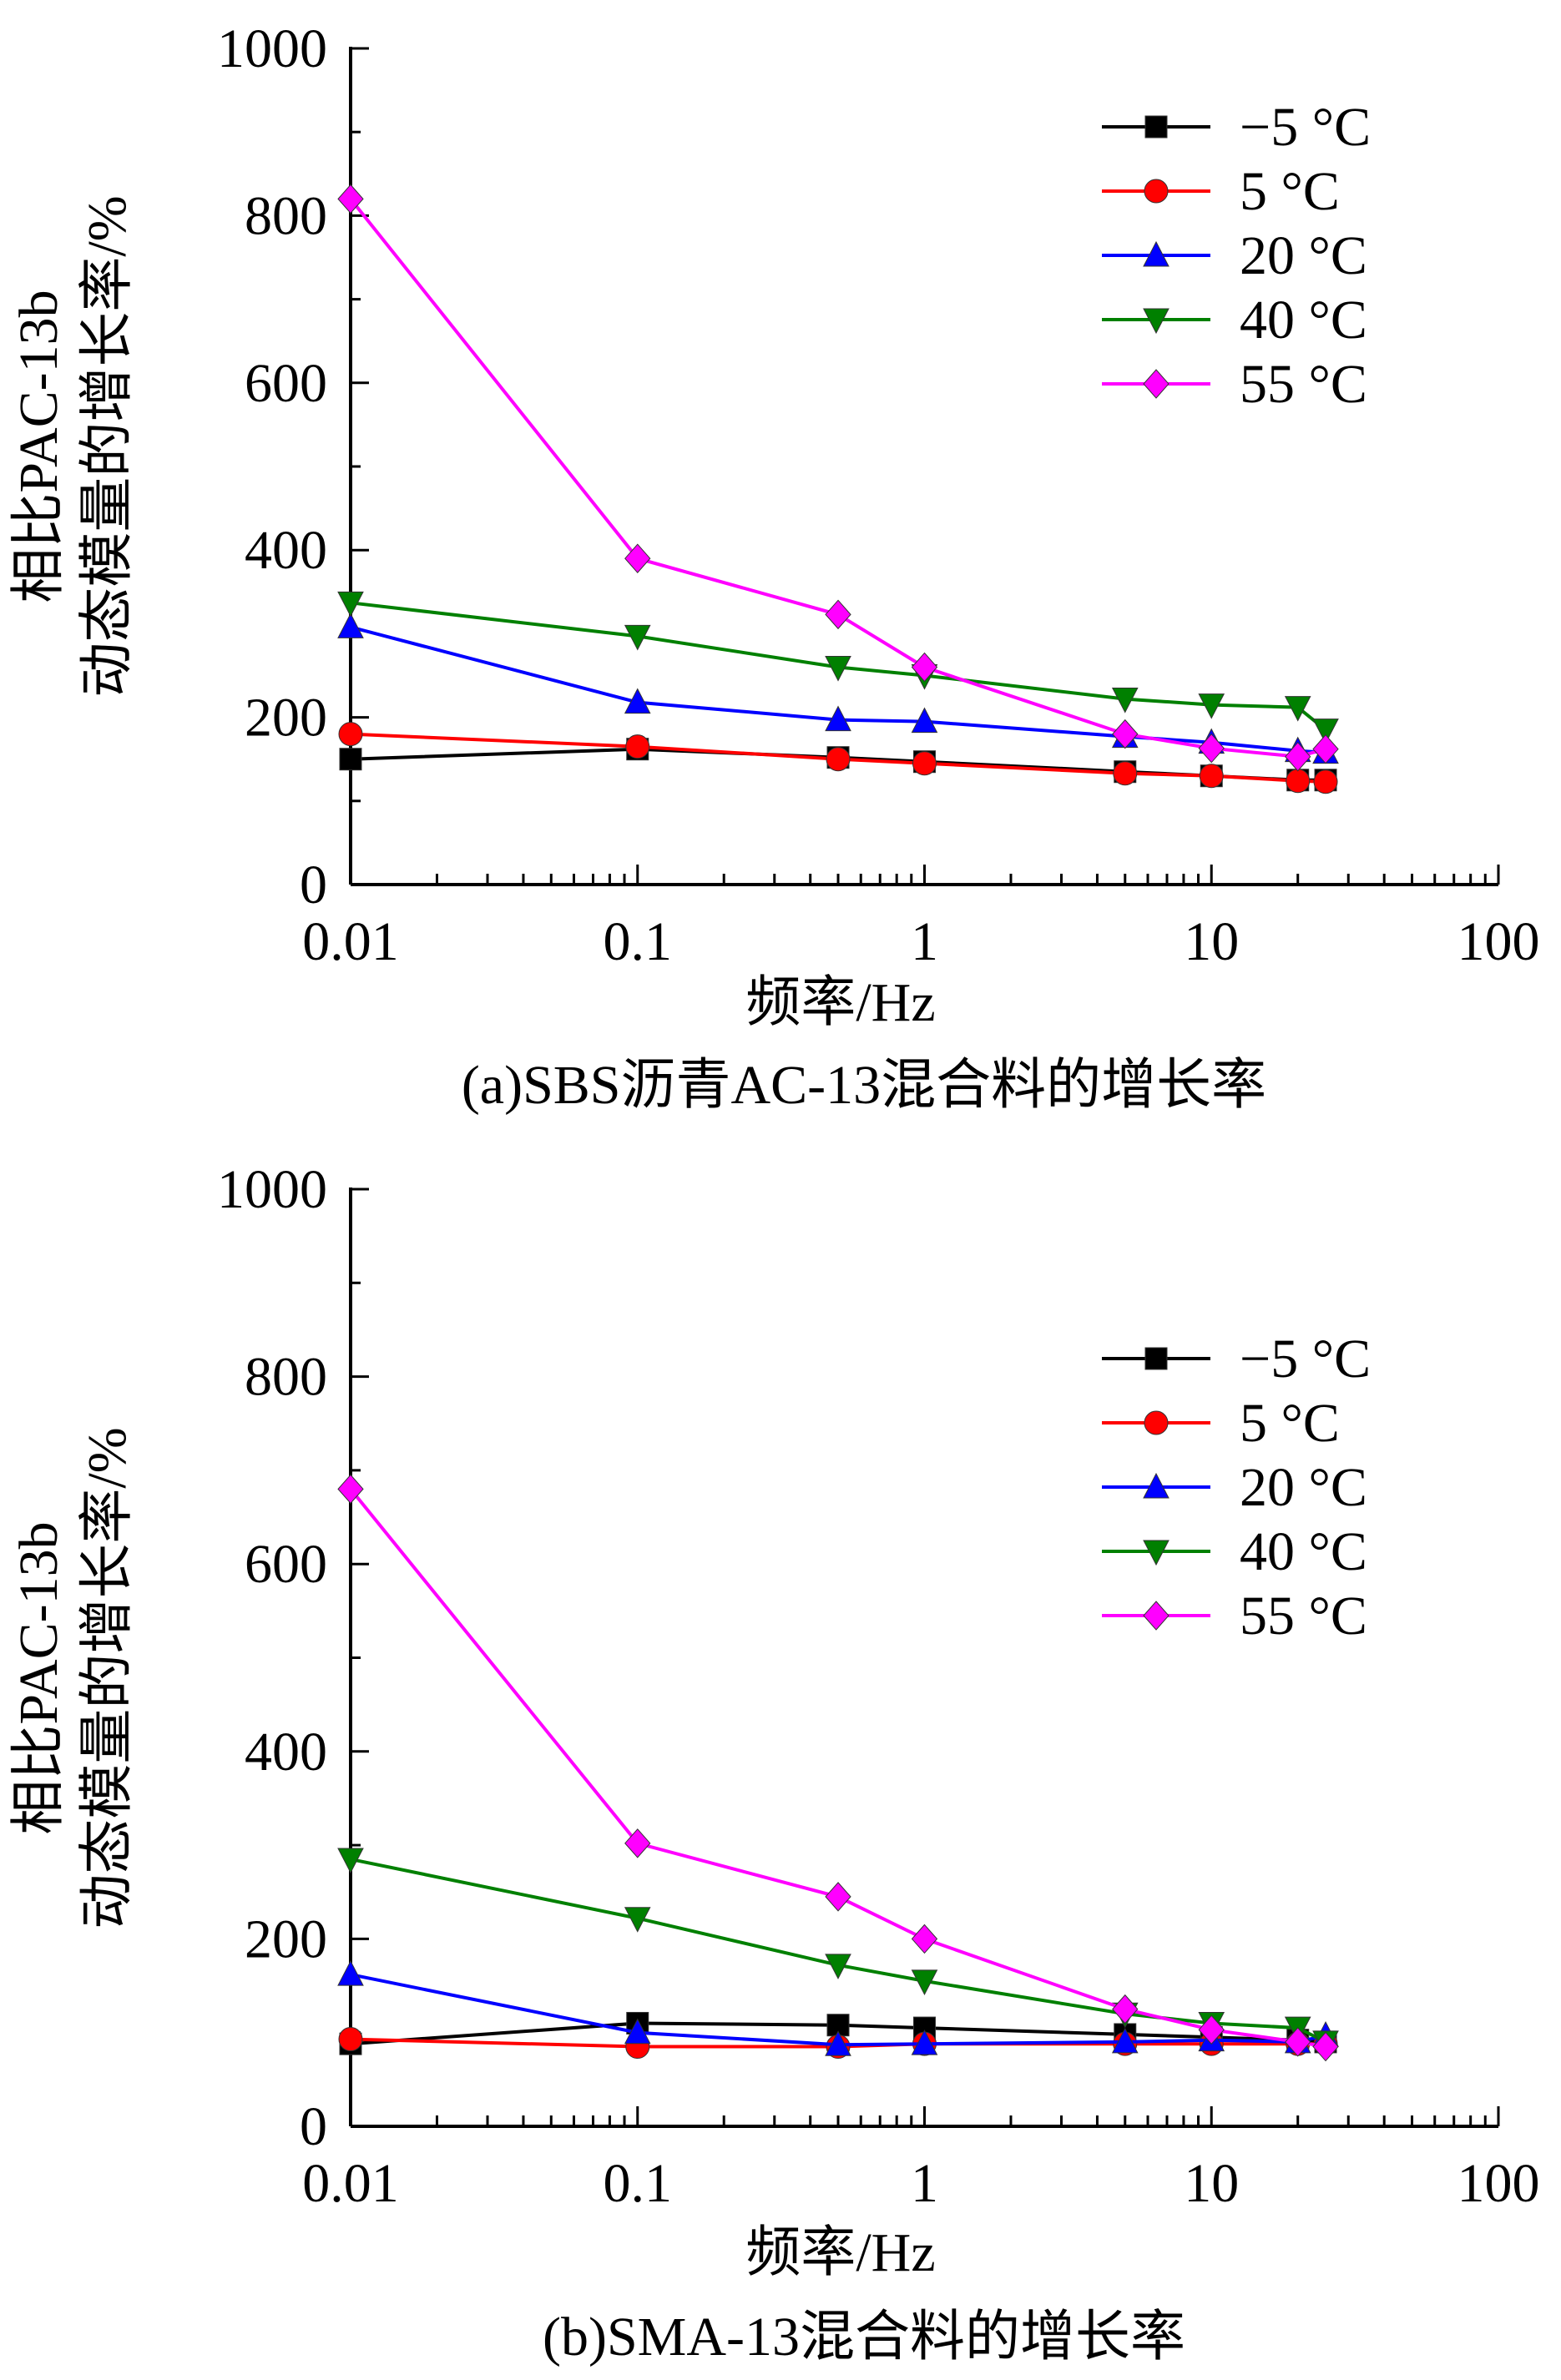 The height and width of the screenshot is (2380, 1561). What do you see at coordinates (38, 446) in the screenshot?
I see `chart-a-ylabel-line1: 相比PAC-13b` at bounding box center [38, 446].